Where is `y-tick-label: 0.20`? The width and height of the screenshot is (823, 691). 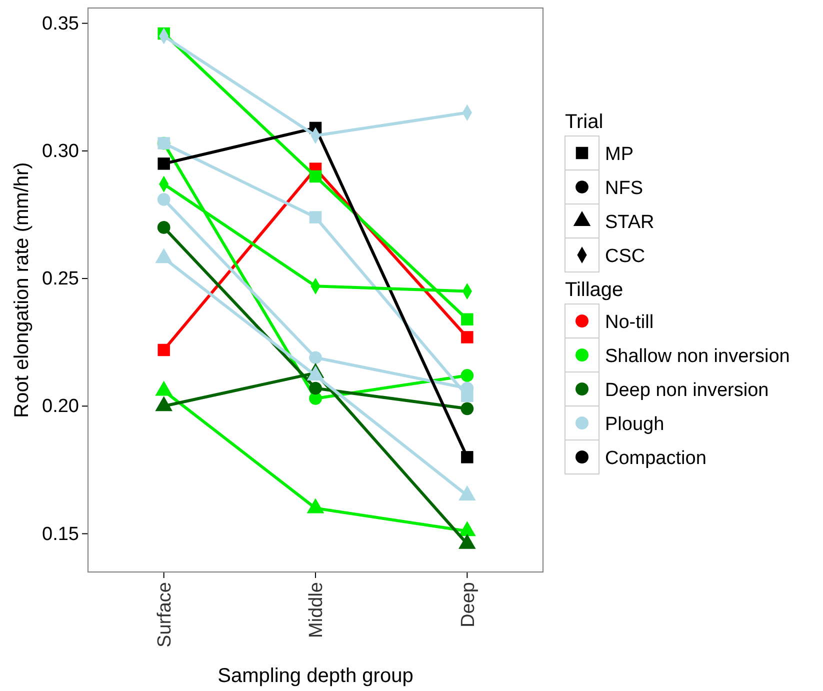
y-tick-label: 0.20 is located at coordinates (60, 407).